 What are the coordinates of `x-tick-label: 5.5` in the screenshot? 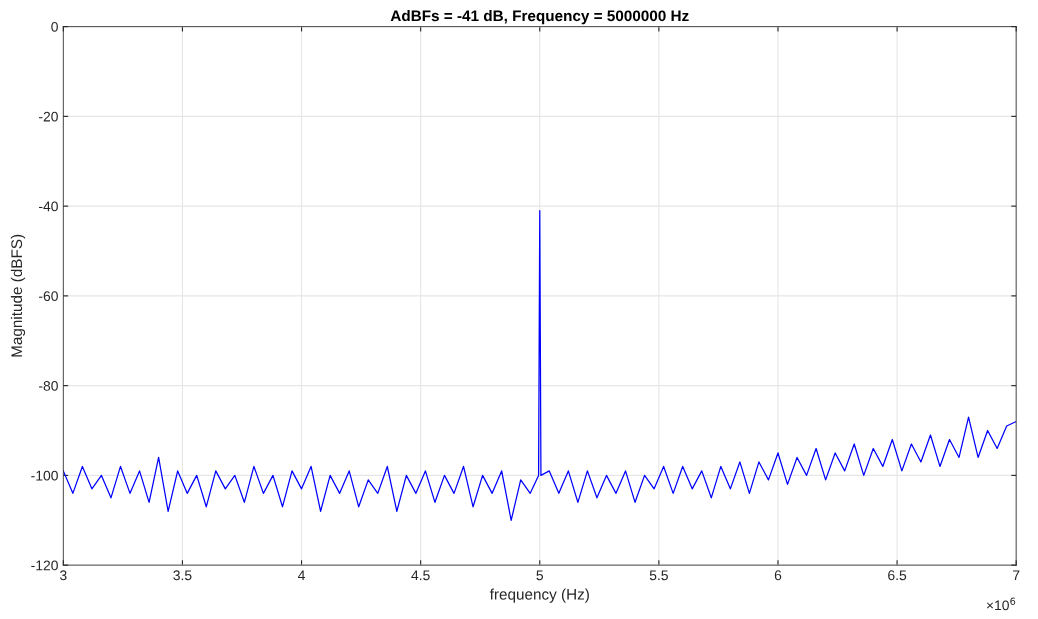 It's located at (658, 575).